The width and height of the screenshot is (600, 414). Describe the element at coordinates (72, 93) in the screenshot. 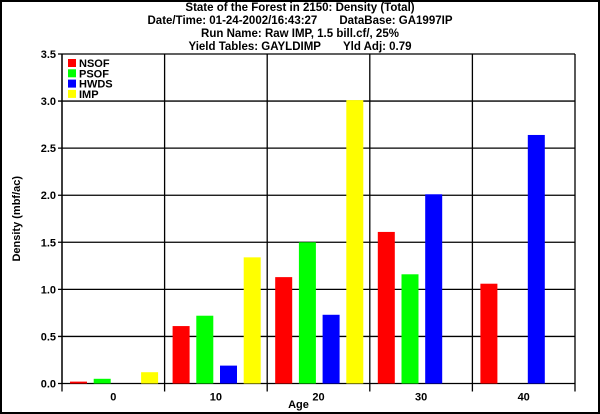

I see `legend-swatch-imp` at that location.